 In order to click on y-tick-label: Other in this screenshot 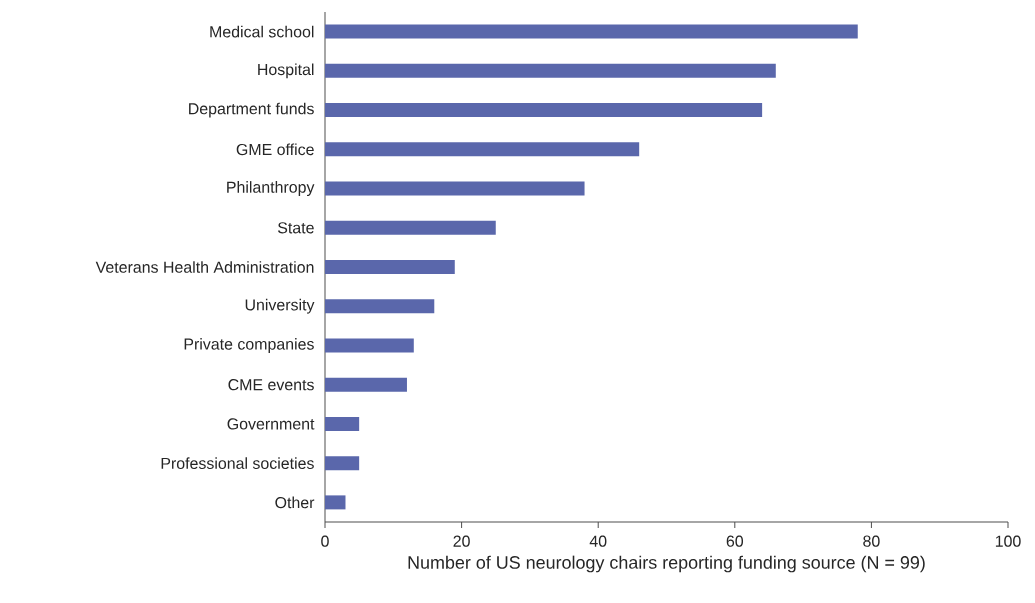, I will do `click(295, 502)`.